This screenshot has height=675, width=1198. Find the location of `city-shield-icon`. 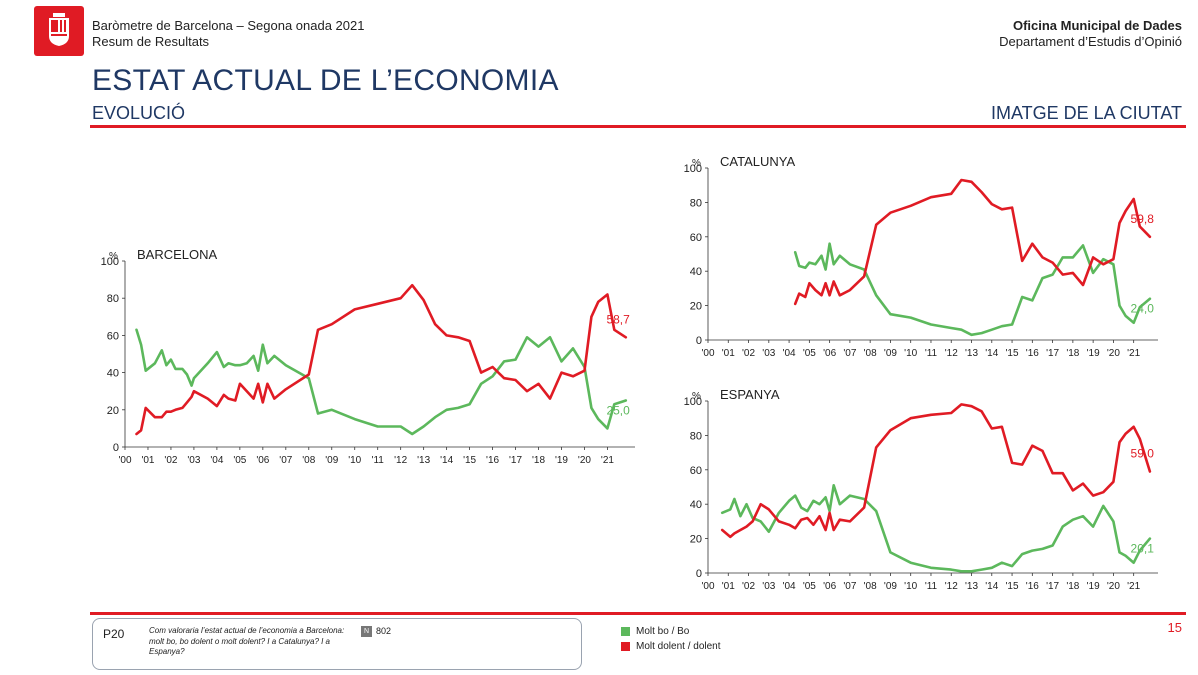

city-shield-icon is located at coordinates (59, 29).